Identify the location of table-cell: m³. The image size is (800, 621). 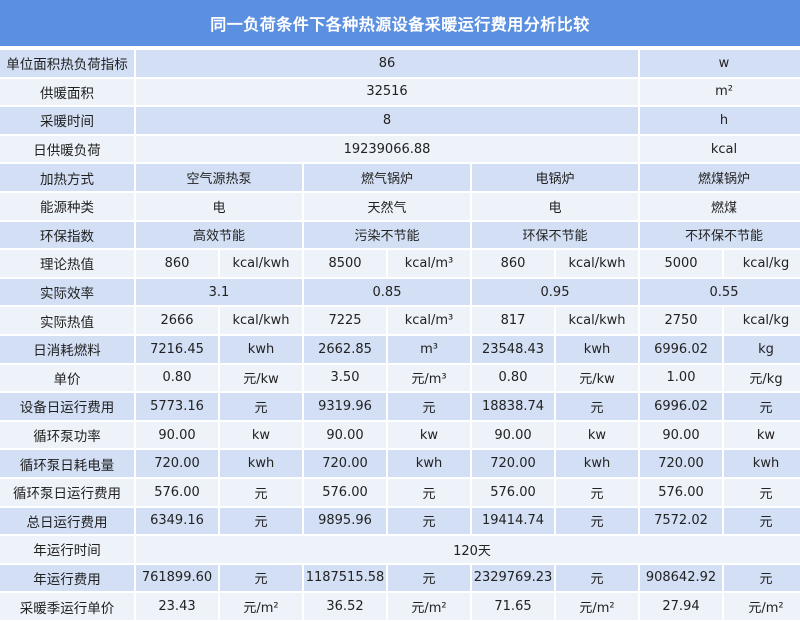
(429, 349).